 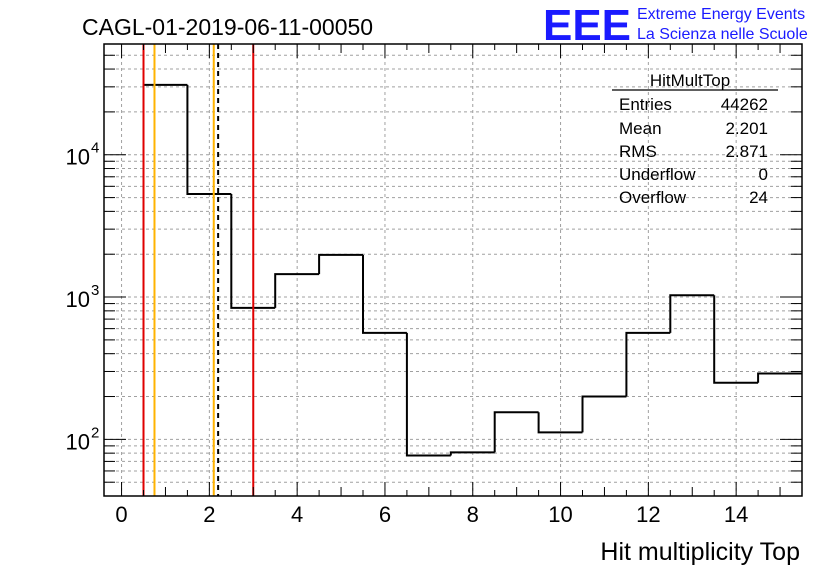 What do you see at coordinates (473, 514) in the screenshot?
I see `x-tick-label: 8` at bounding box center [473, 514].